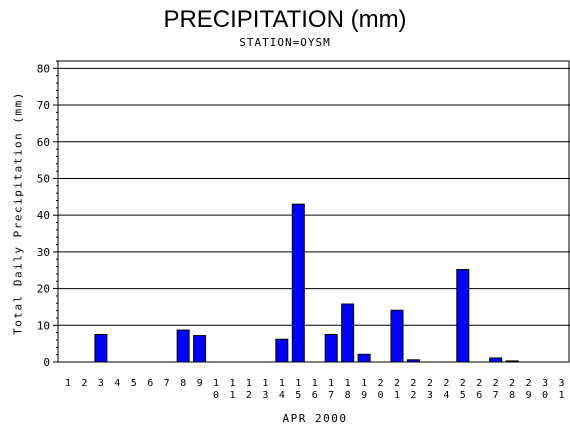 The height and width of the screenshot is (430, 570). Describe the element at coordinates (117, 383) in the screenshot. I see `x-tick-label: 4` at that location.